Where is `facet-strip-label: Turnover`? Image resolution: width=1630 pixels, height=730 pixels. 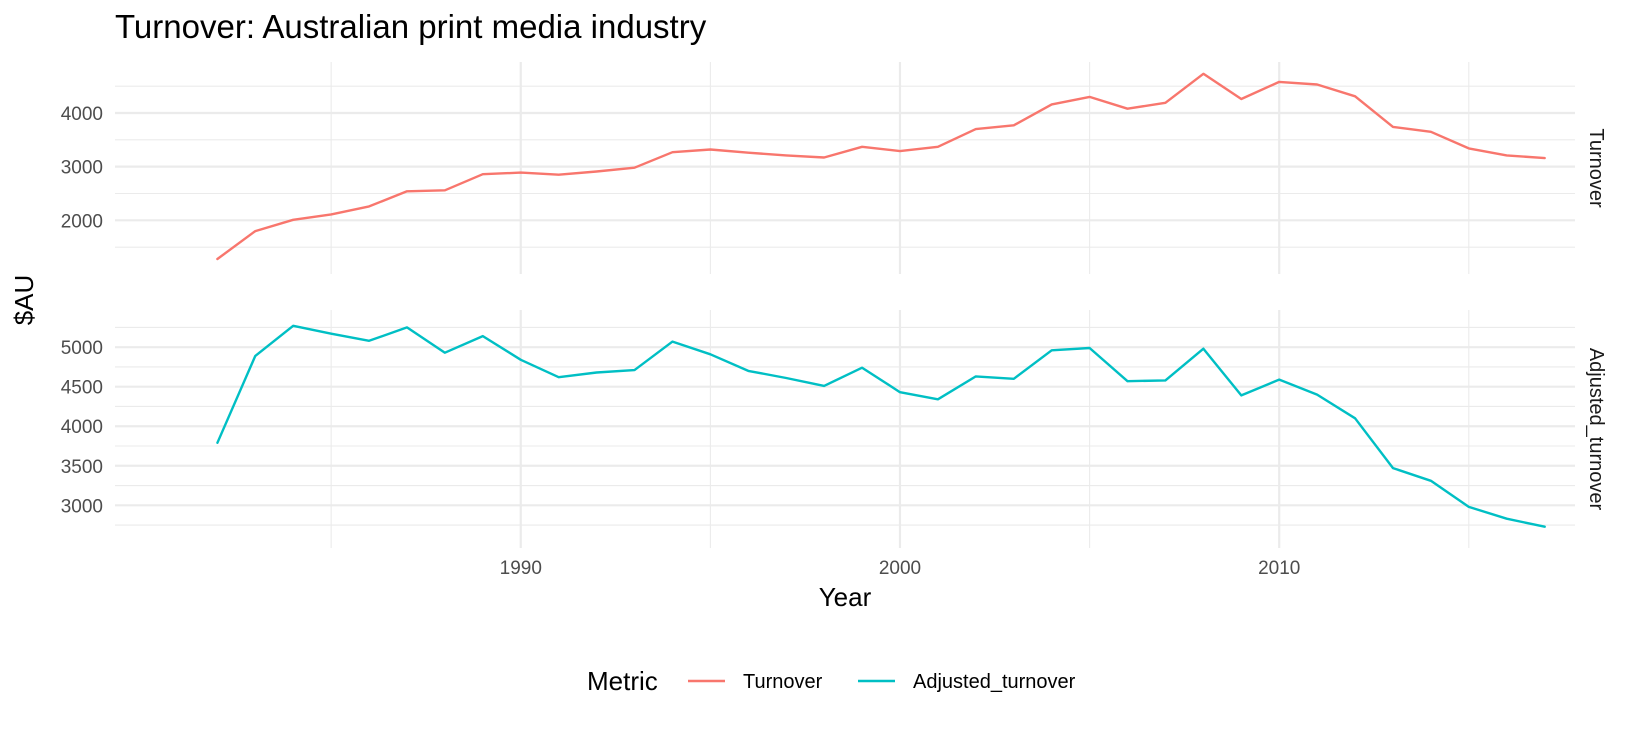
facet-strip-label: Turnover is located at coordinates (1596, 168).